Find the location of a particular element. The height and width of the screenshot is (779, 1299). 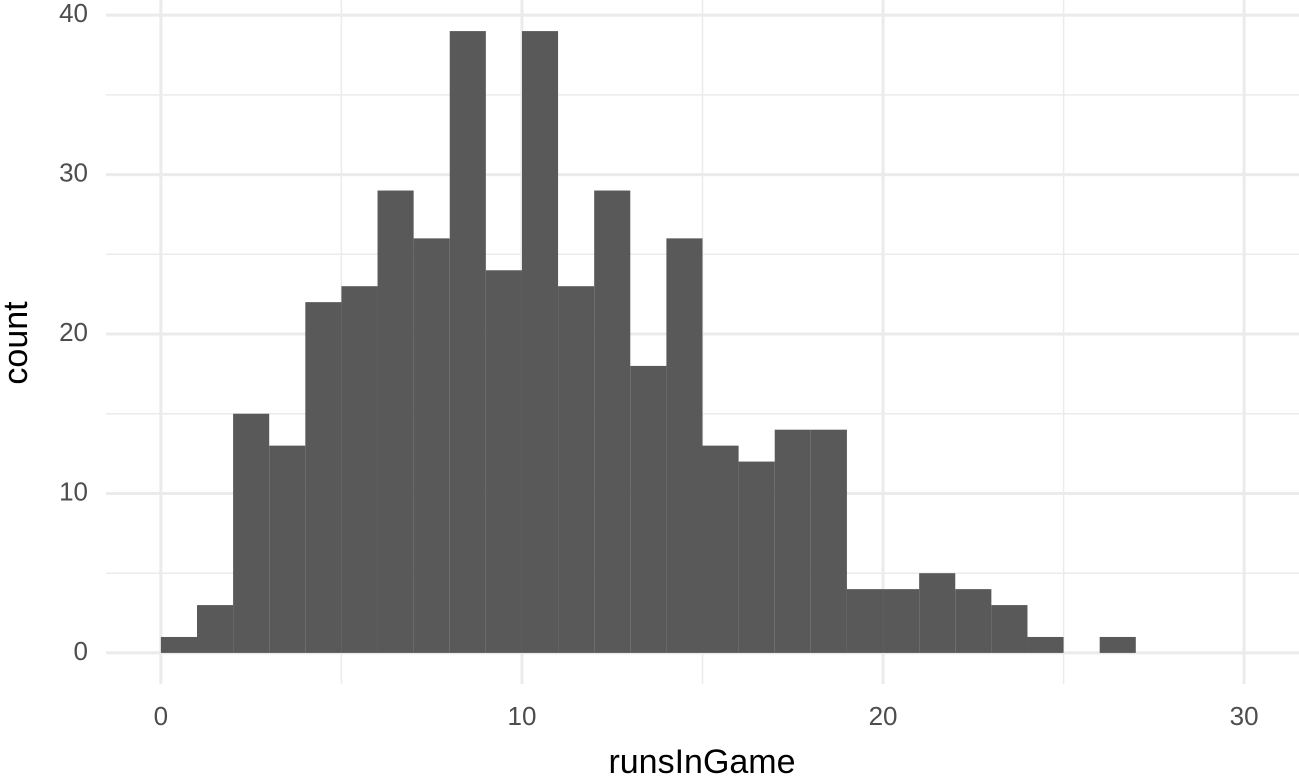

y-tick-label: 20 is located at coordinates (73, 332).